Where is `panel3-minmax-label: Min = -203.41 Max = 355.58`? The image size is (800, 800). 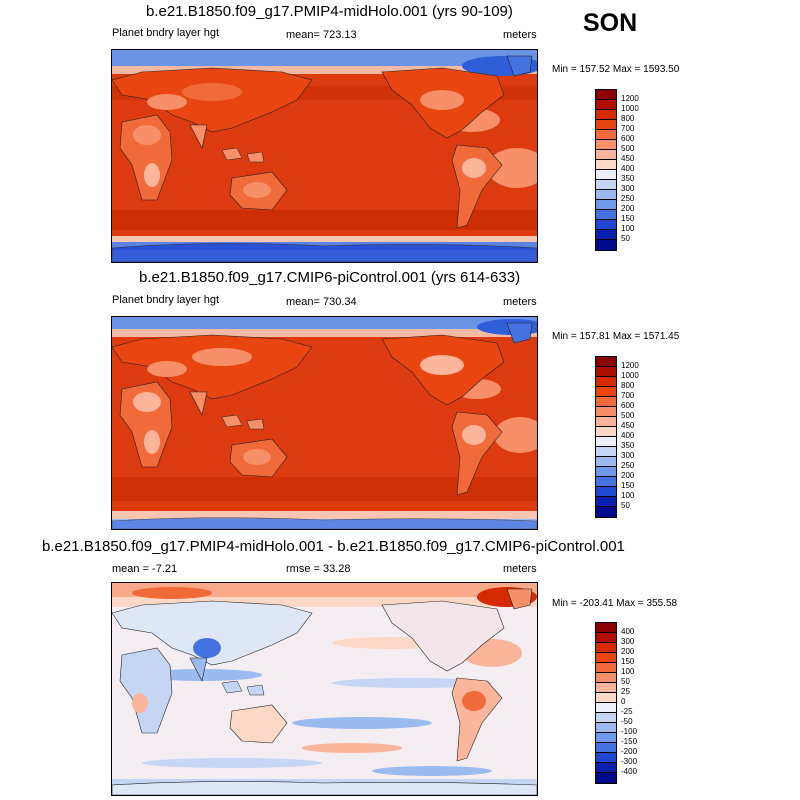 panel3-minmax-label: Min = -203.41 Max = 355.58 is located at coordinates (615, 603).